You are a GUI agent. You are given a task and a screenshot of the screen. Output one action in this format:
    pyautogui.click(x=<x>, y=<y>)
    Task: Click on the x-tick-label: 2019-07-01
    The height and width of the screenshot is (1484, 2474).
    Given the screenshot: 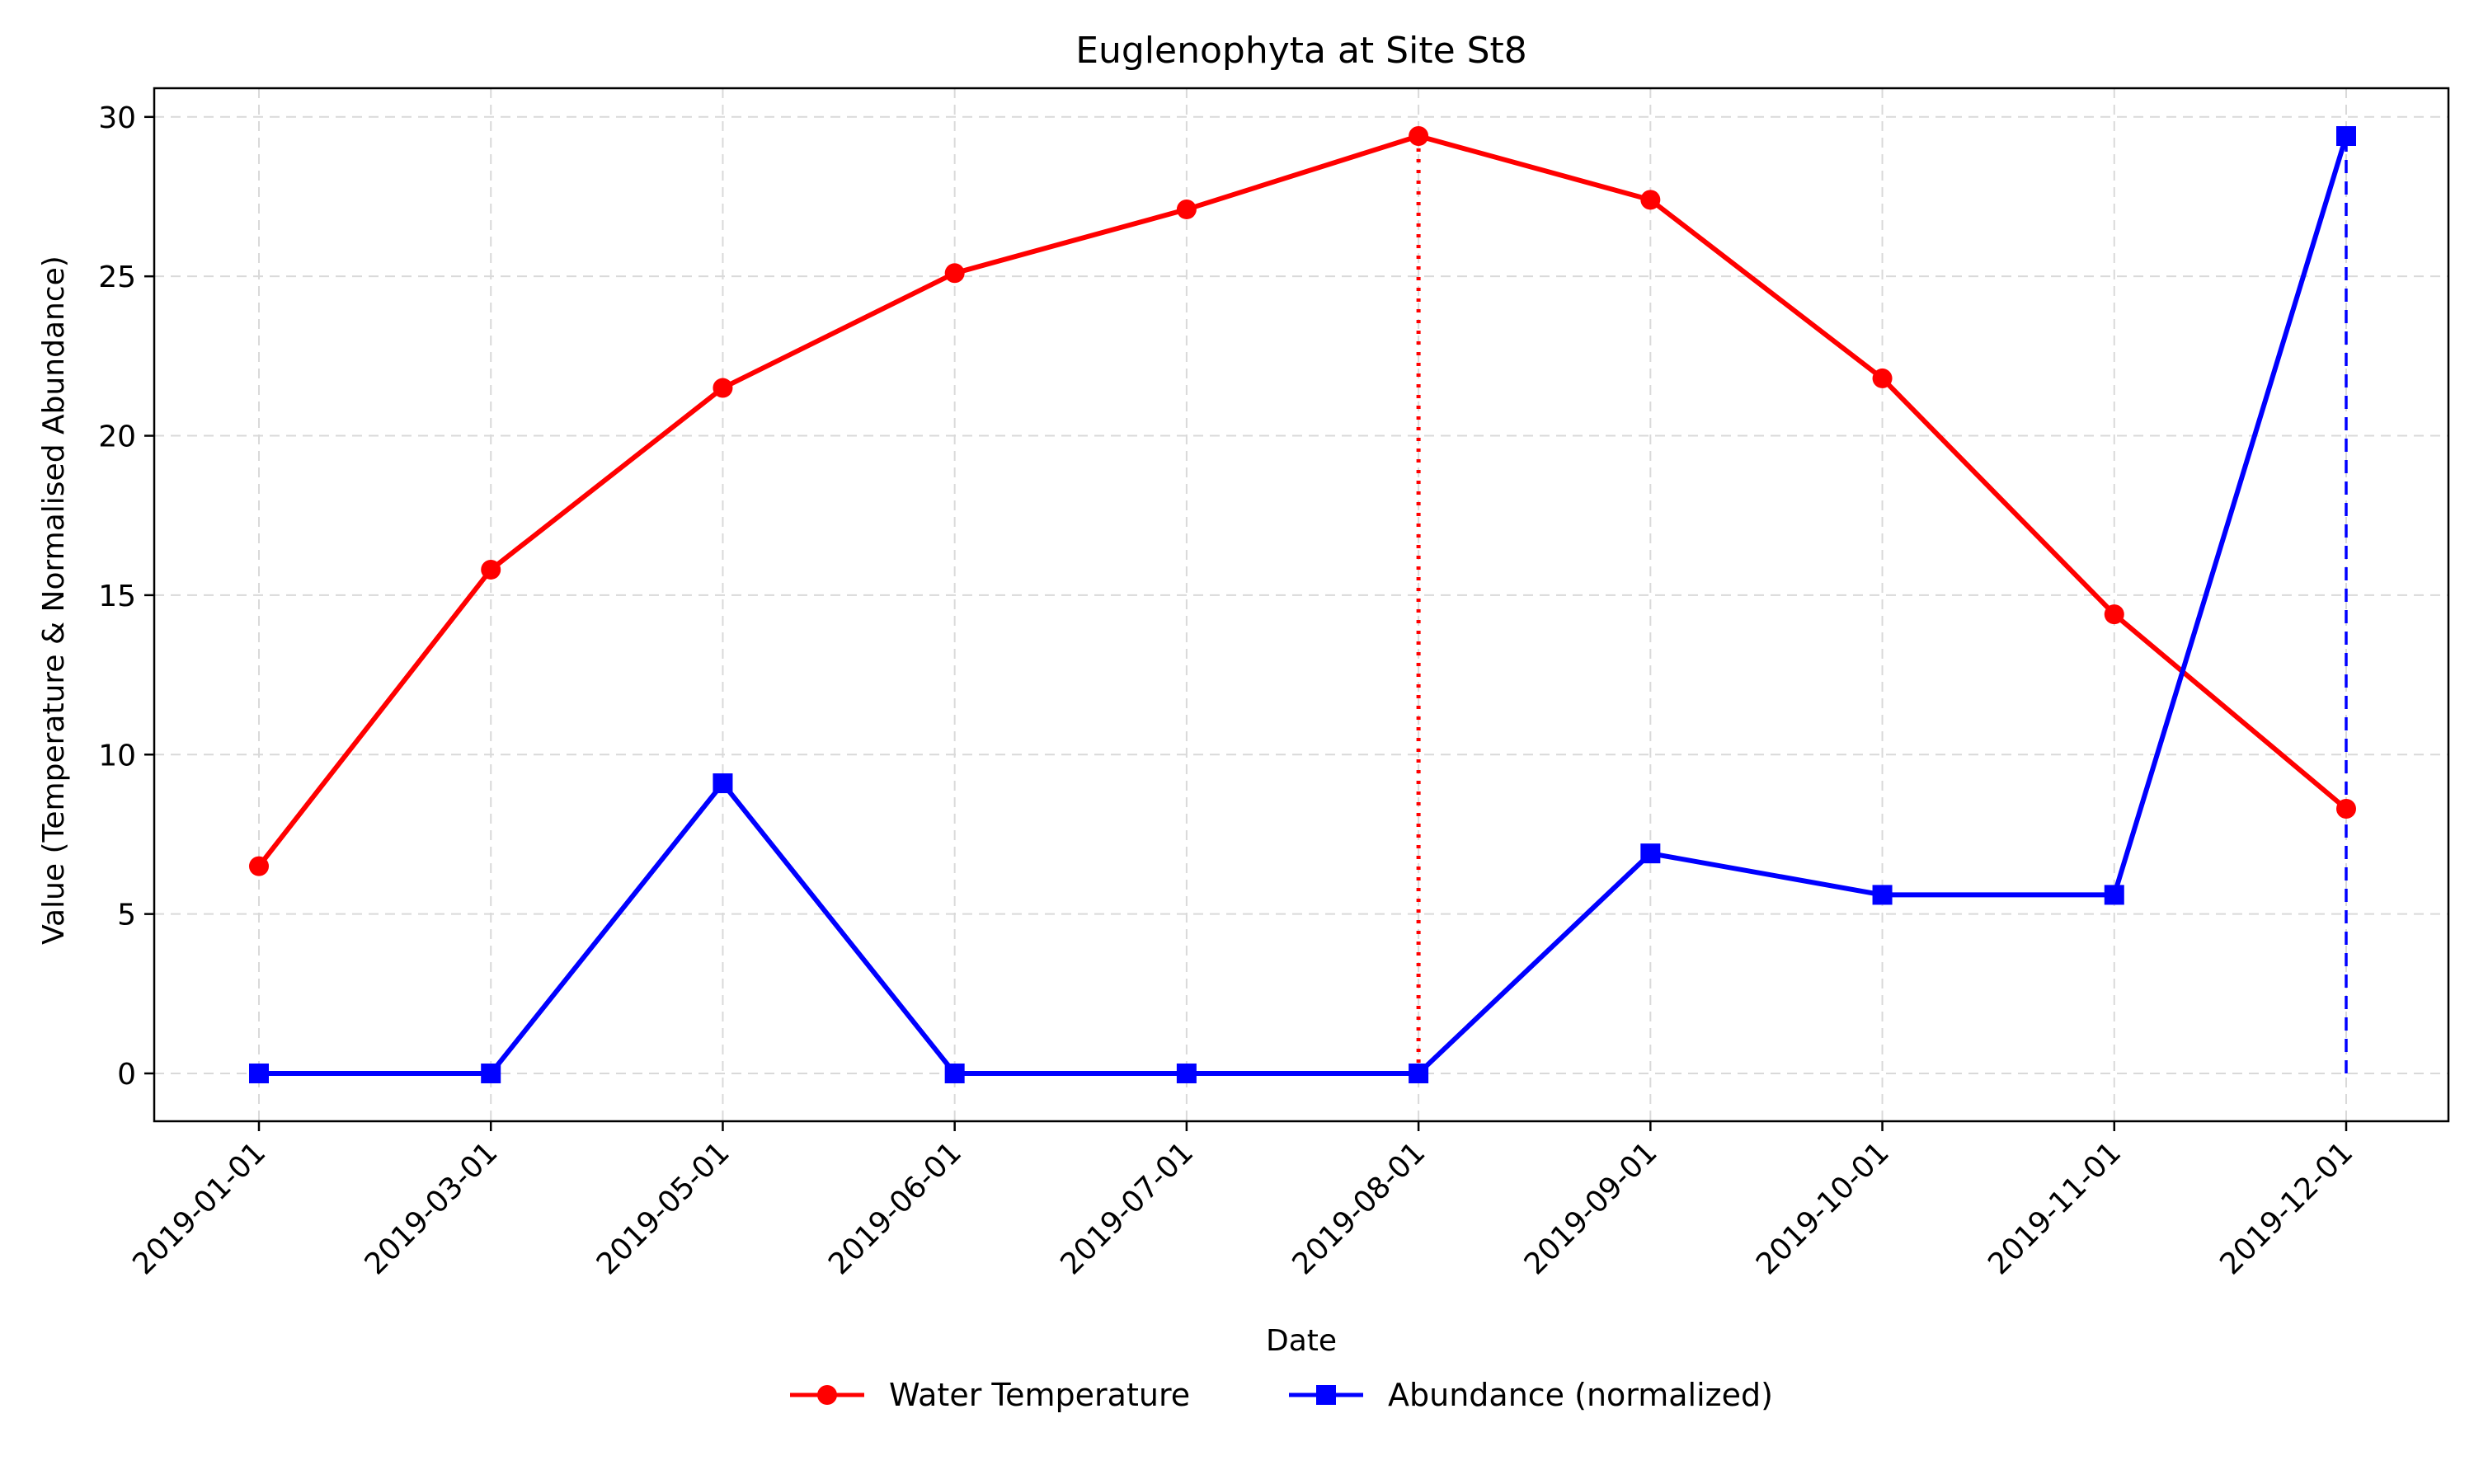 What is the action you would take?
    pyautogui.click(x=1127, y=1208)
    